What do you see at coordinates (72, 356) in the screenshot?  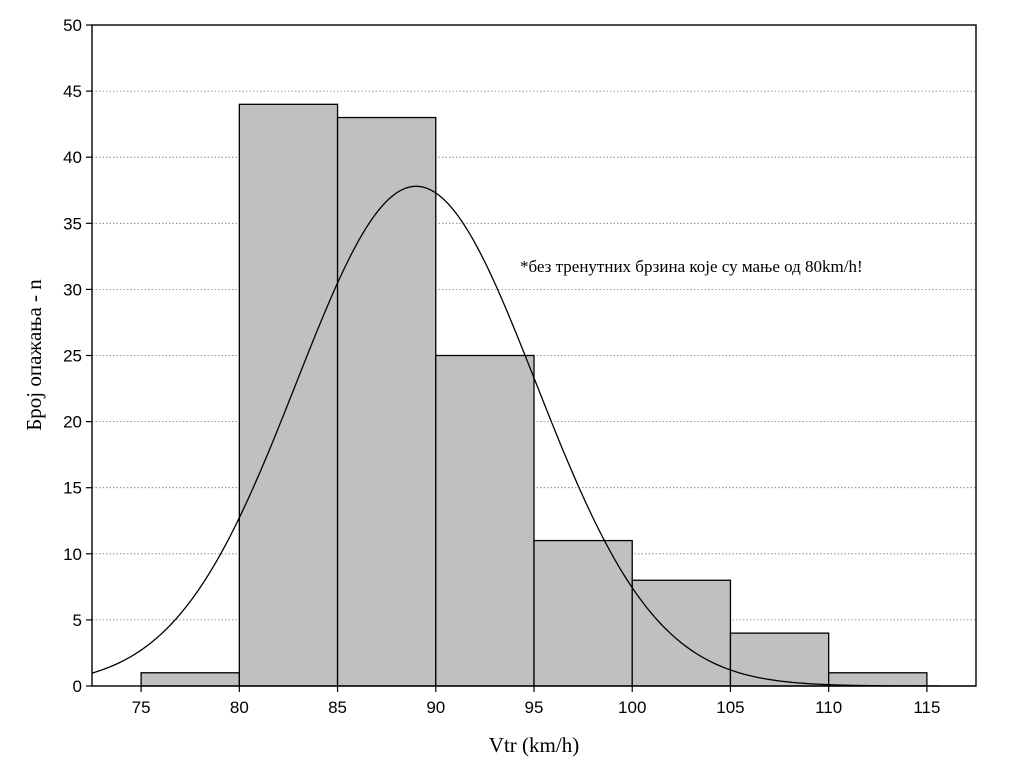 I see `y-tick-label-25: 25` at bounding box center [72, 356].